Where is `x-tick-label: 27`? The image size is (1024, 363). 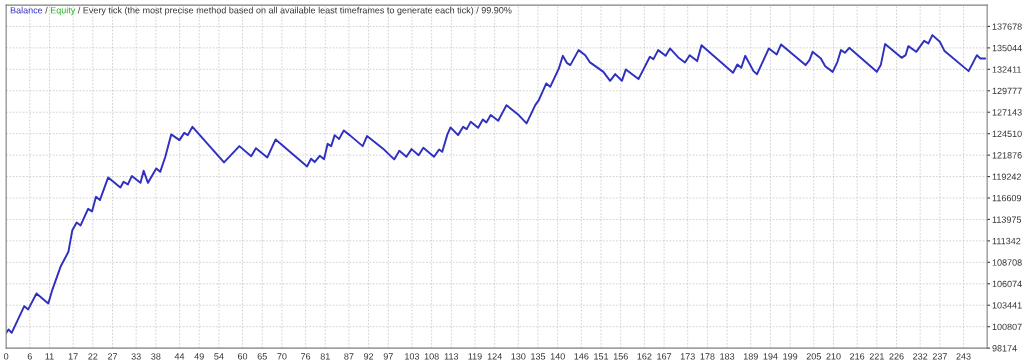 x-tick-label: 27 is located at coordinates (112, 356).